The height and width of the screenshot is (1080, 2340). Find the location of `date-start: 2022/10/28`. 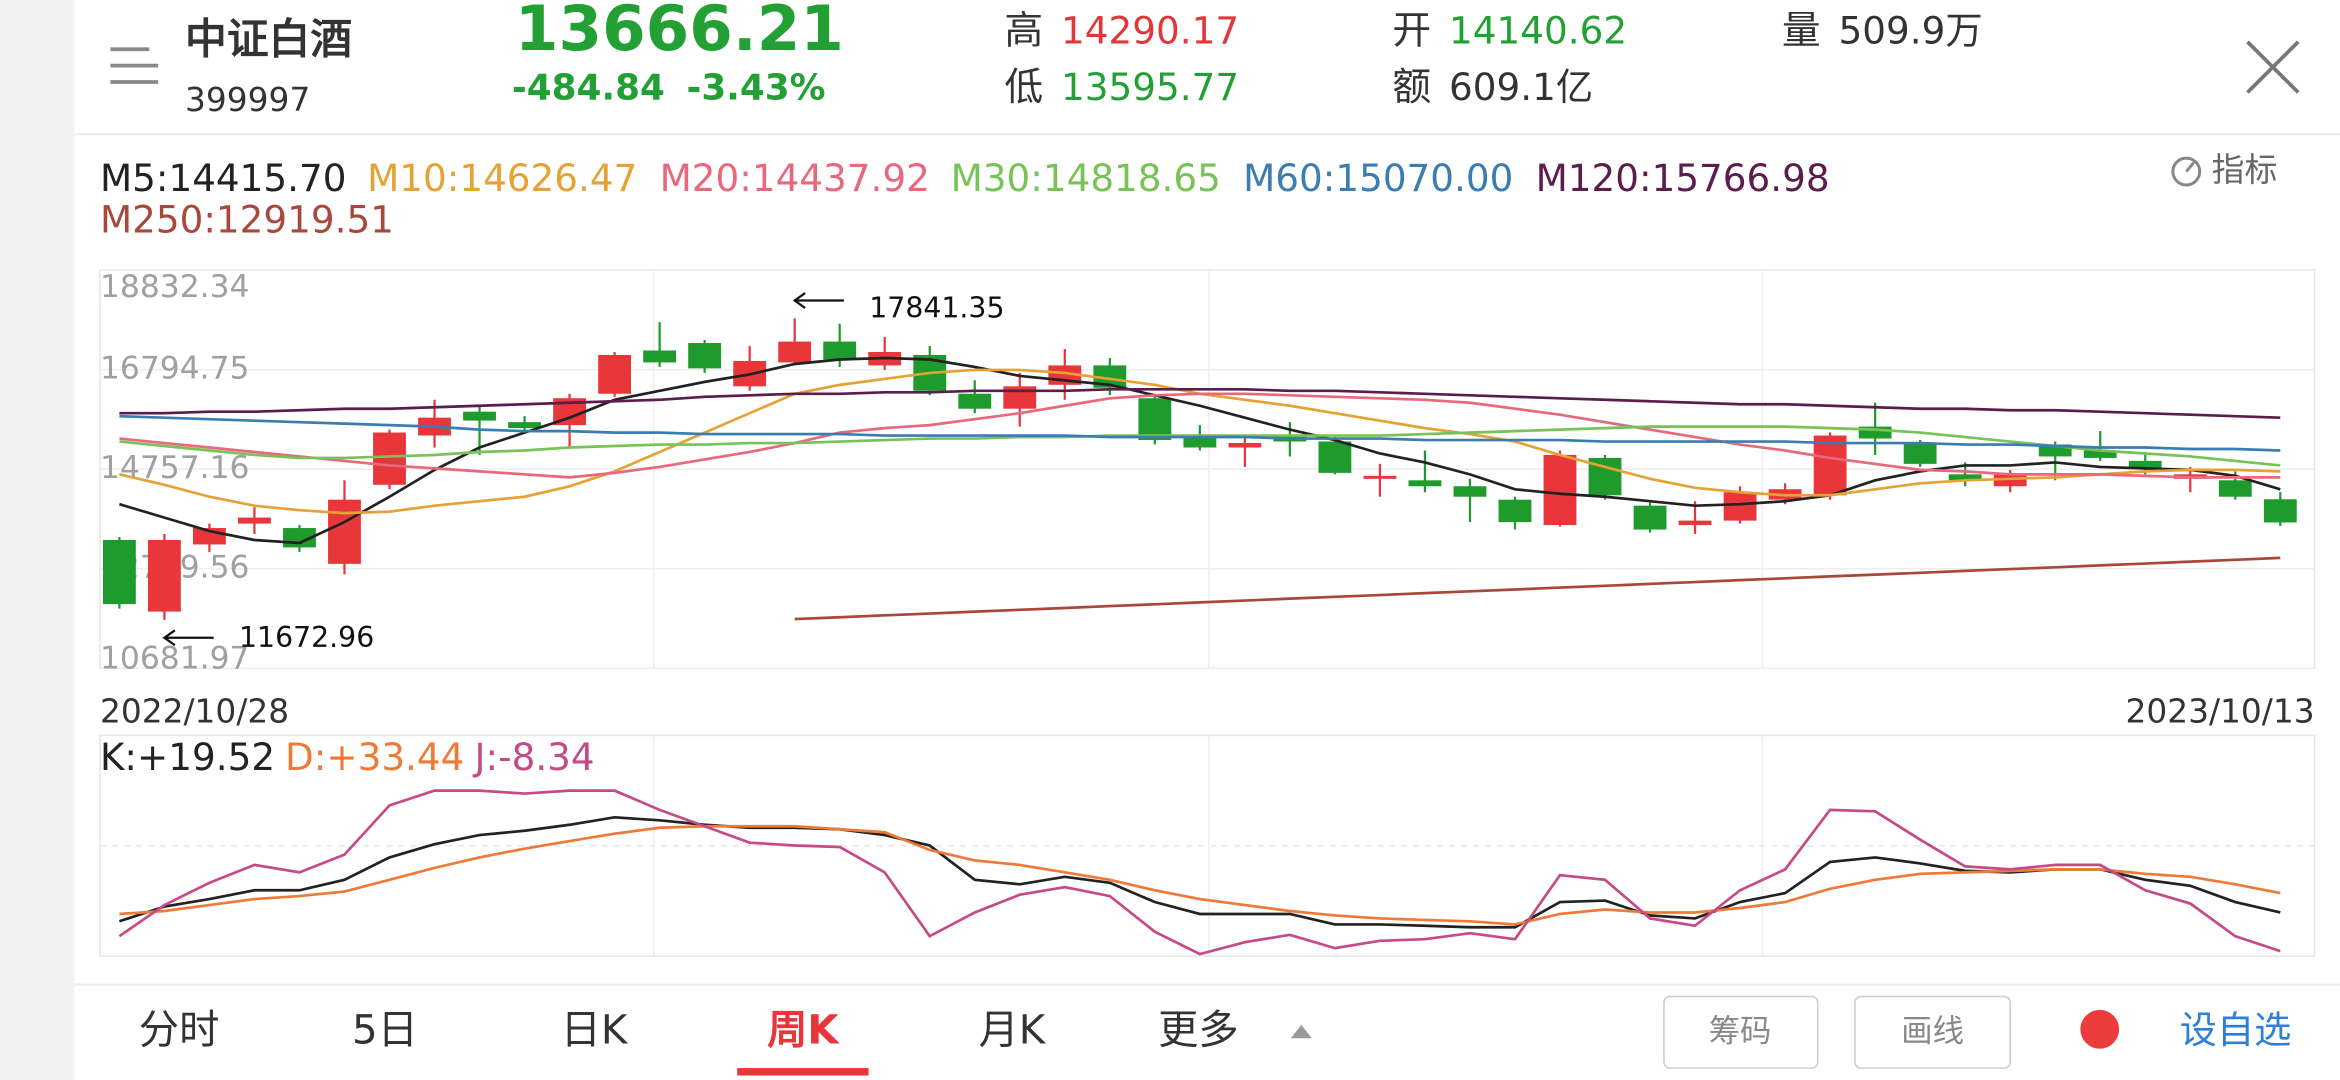

date-start: 2022/10/28 is located at coordinates (194, 712).